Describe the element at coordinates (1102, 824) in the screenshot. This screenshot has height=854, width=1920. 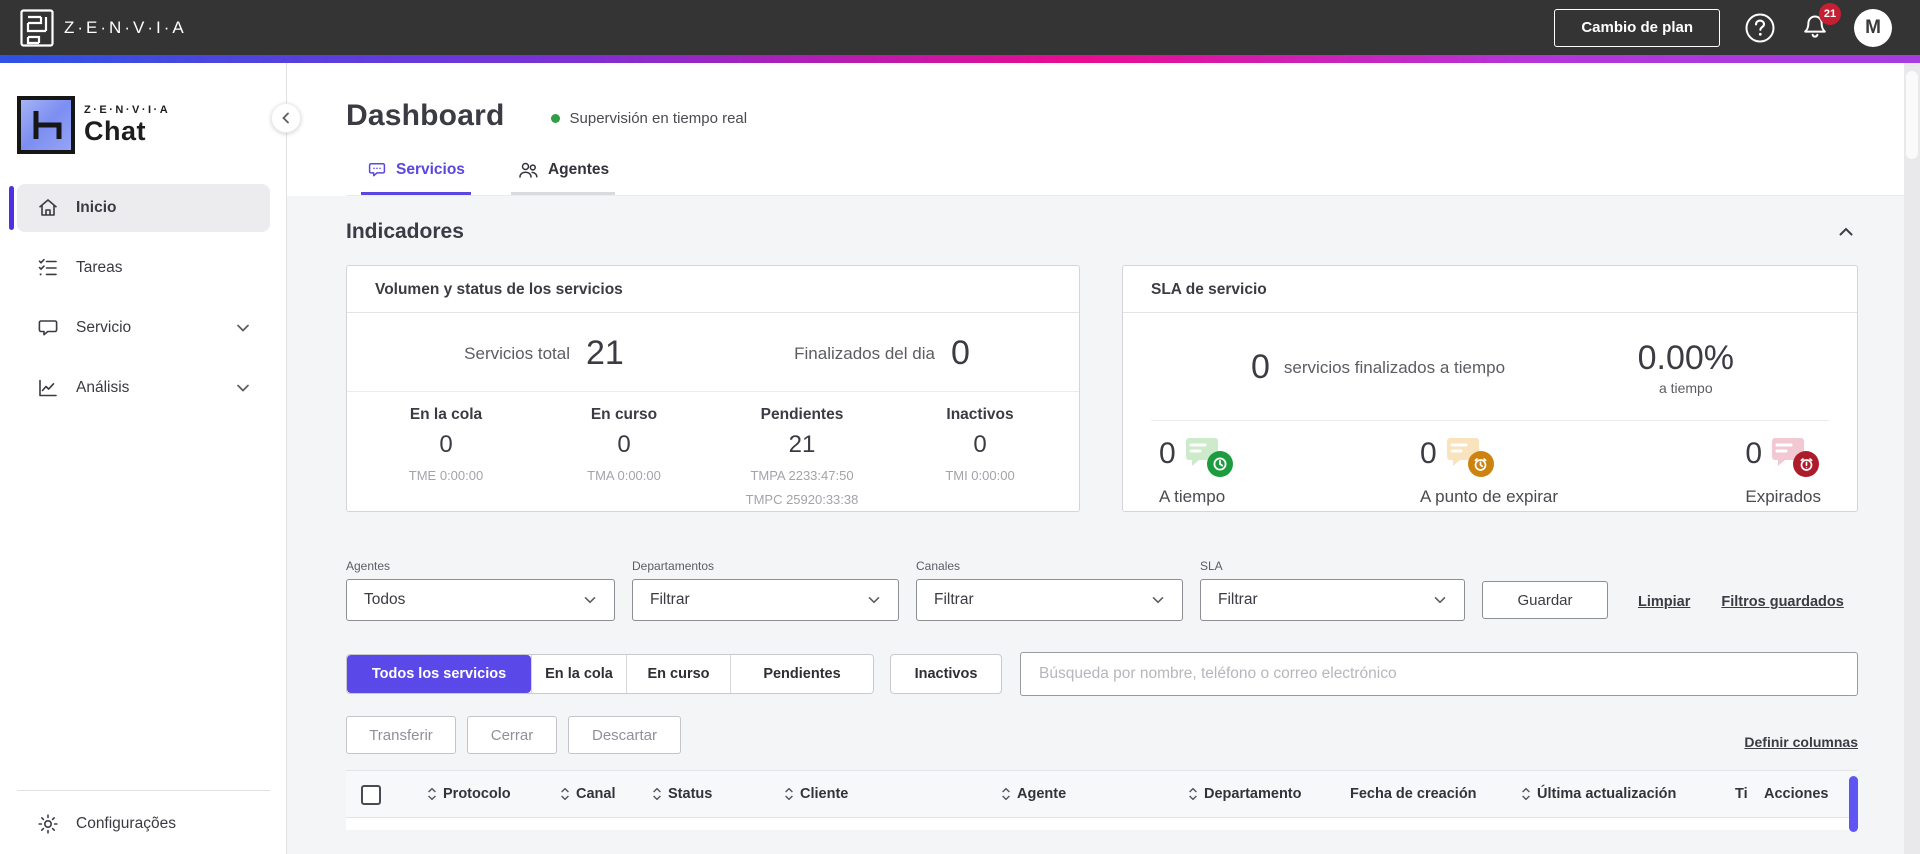
I see `table-body` at that location.